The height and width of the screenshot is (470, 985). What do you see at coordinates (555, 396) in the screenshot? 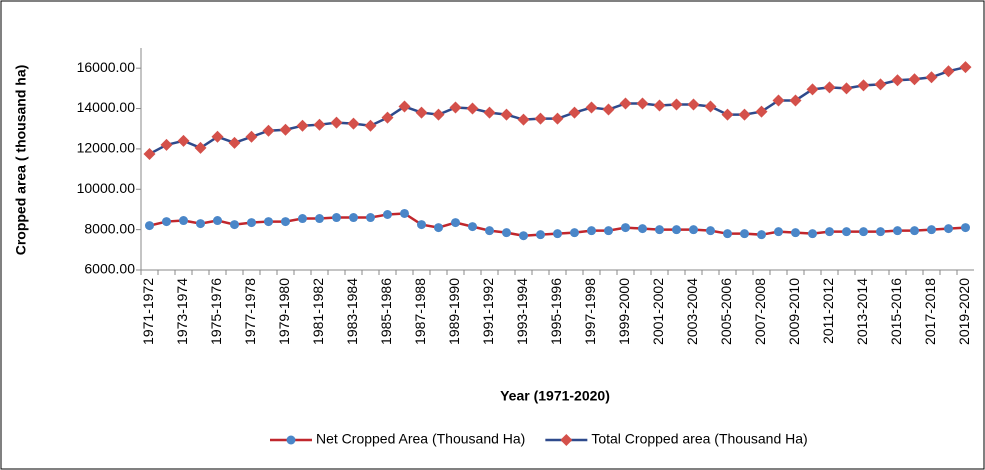
I see `x-axis-title: Year (1971-2020)` at bounding box center [555, 396].